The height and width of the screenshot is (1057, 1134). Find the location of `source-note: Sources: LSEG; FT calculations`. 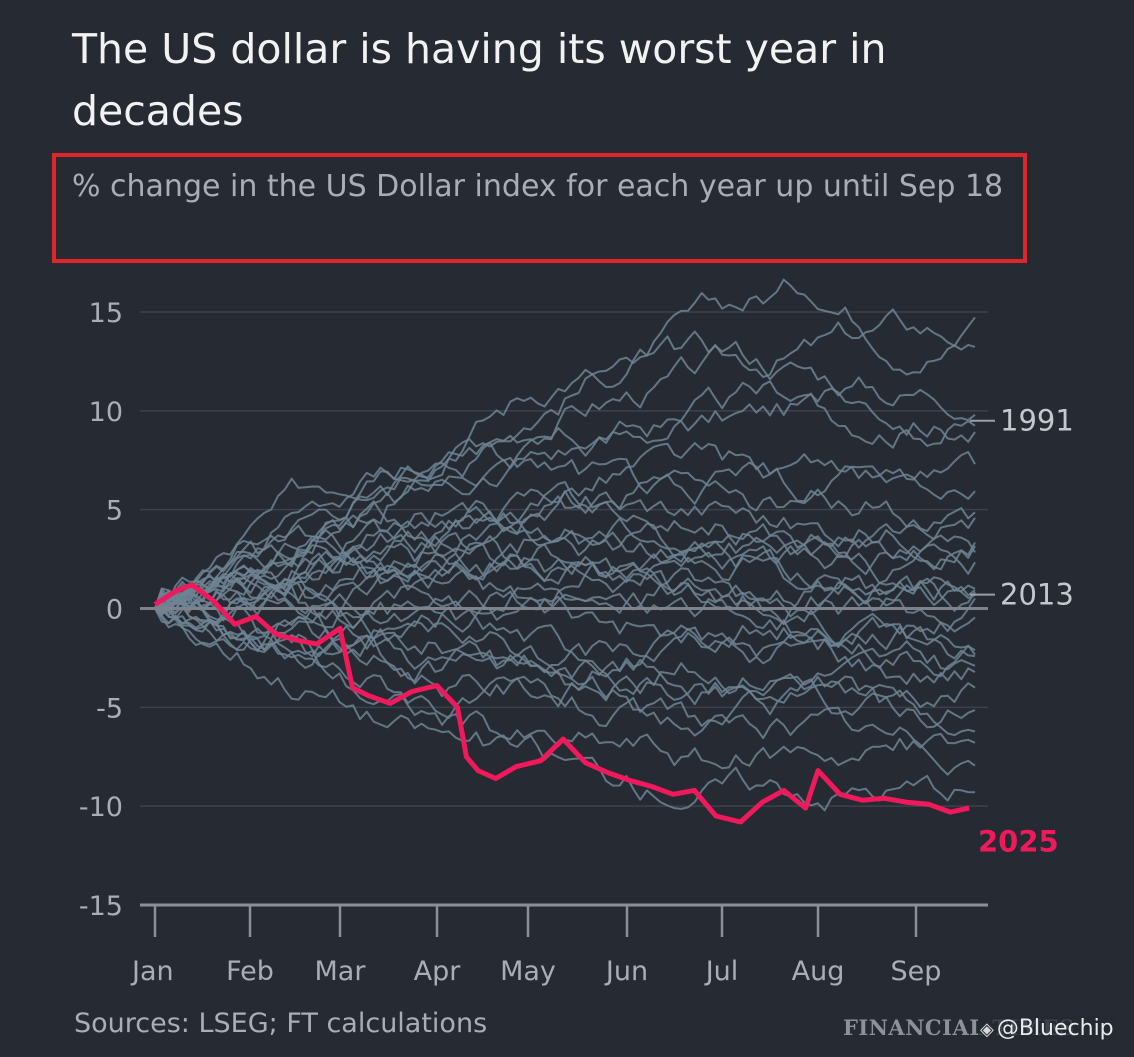

source-note: Sources: LSEG; FT calculations is located at coordinates (281, 1023).